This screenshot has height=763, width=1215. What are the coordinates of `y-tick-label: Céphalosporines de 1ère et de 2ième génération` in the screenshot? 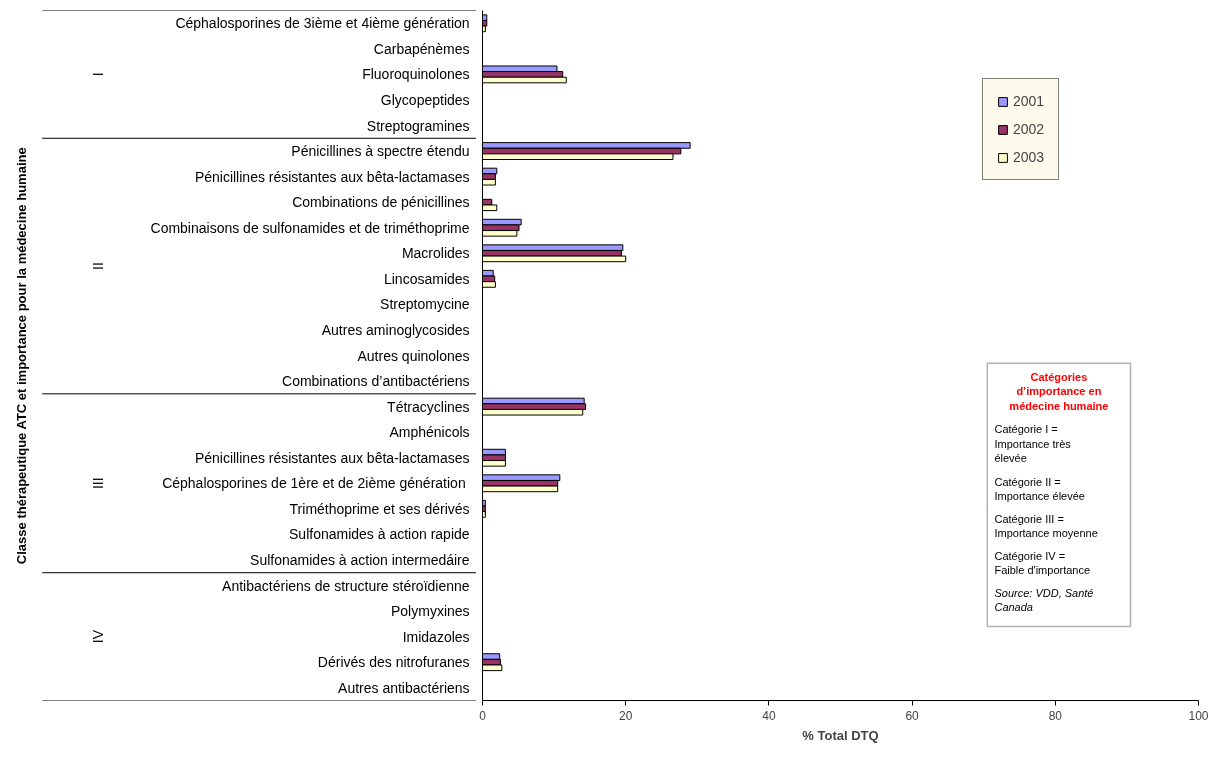 It's located at (314, 483).